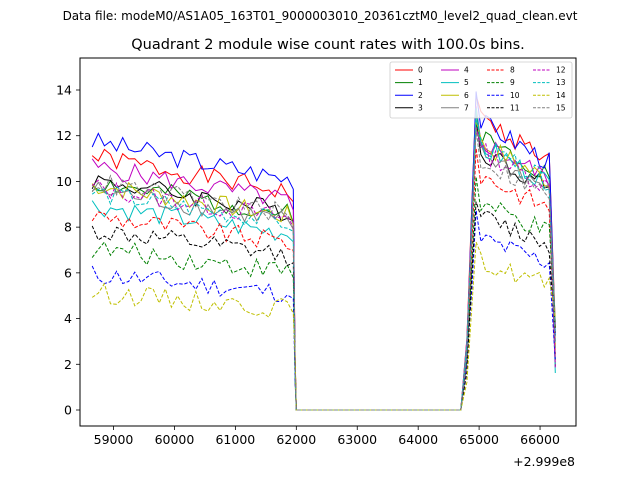 This screenshot has width=640, height=480. Describe the element at coordinates (114, 439) in the screenshot. I see `x-tick-label: 59000` at that location.